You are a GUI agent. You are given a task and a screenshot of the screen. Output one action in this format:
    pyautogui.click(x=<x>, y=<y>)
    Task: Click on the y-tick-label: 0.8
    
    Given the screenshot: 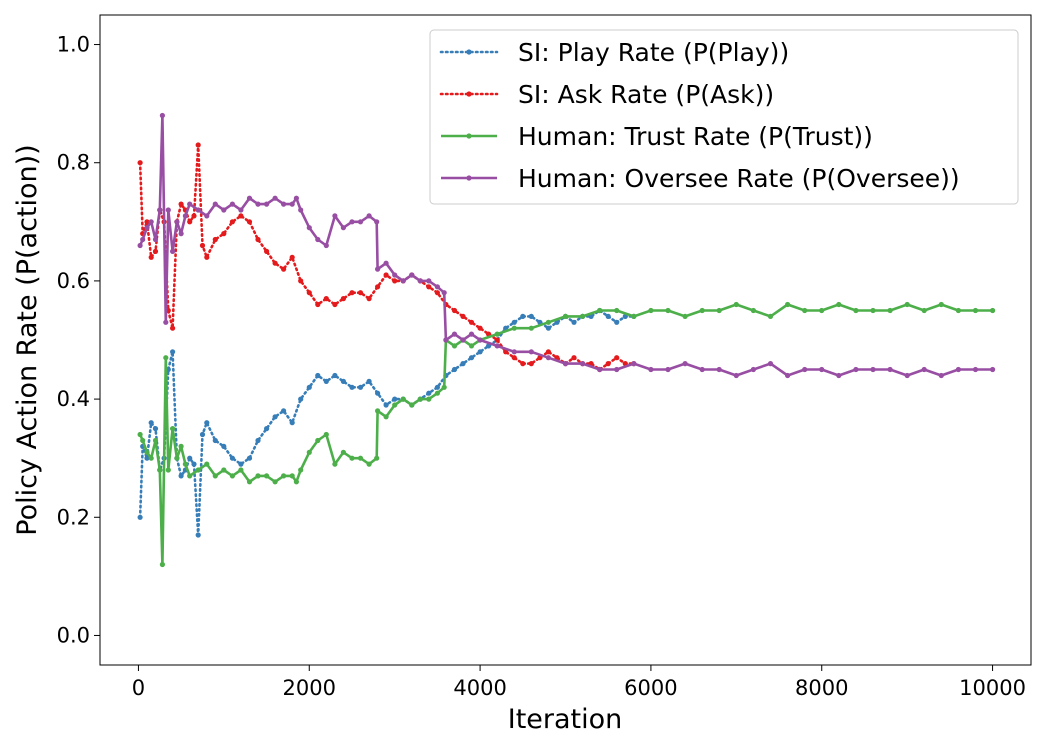 What is the action you would take?
    pyautogui.click(x=73, y=163)
    